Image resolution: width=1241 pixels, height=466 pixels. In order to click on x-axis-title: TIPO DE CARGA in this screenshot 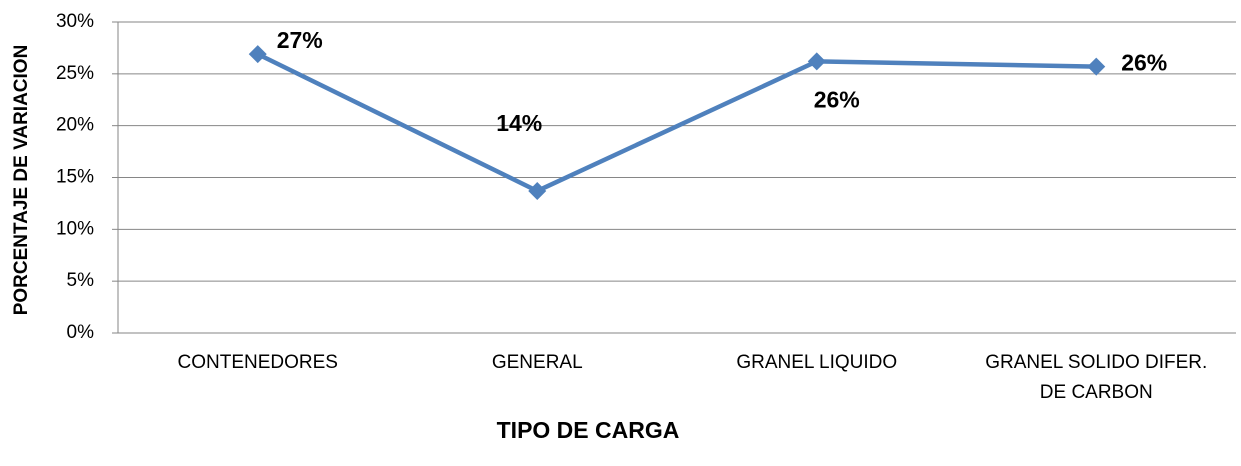, I will do `click(588, 430)`.